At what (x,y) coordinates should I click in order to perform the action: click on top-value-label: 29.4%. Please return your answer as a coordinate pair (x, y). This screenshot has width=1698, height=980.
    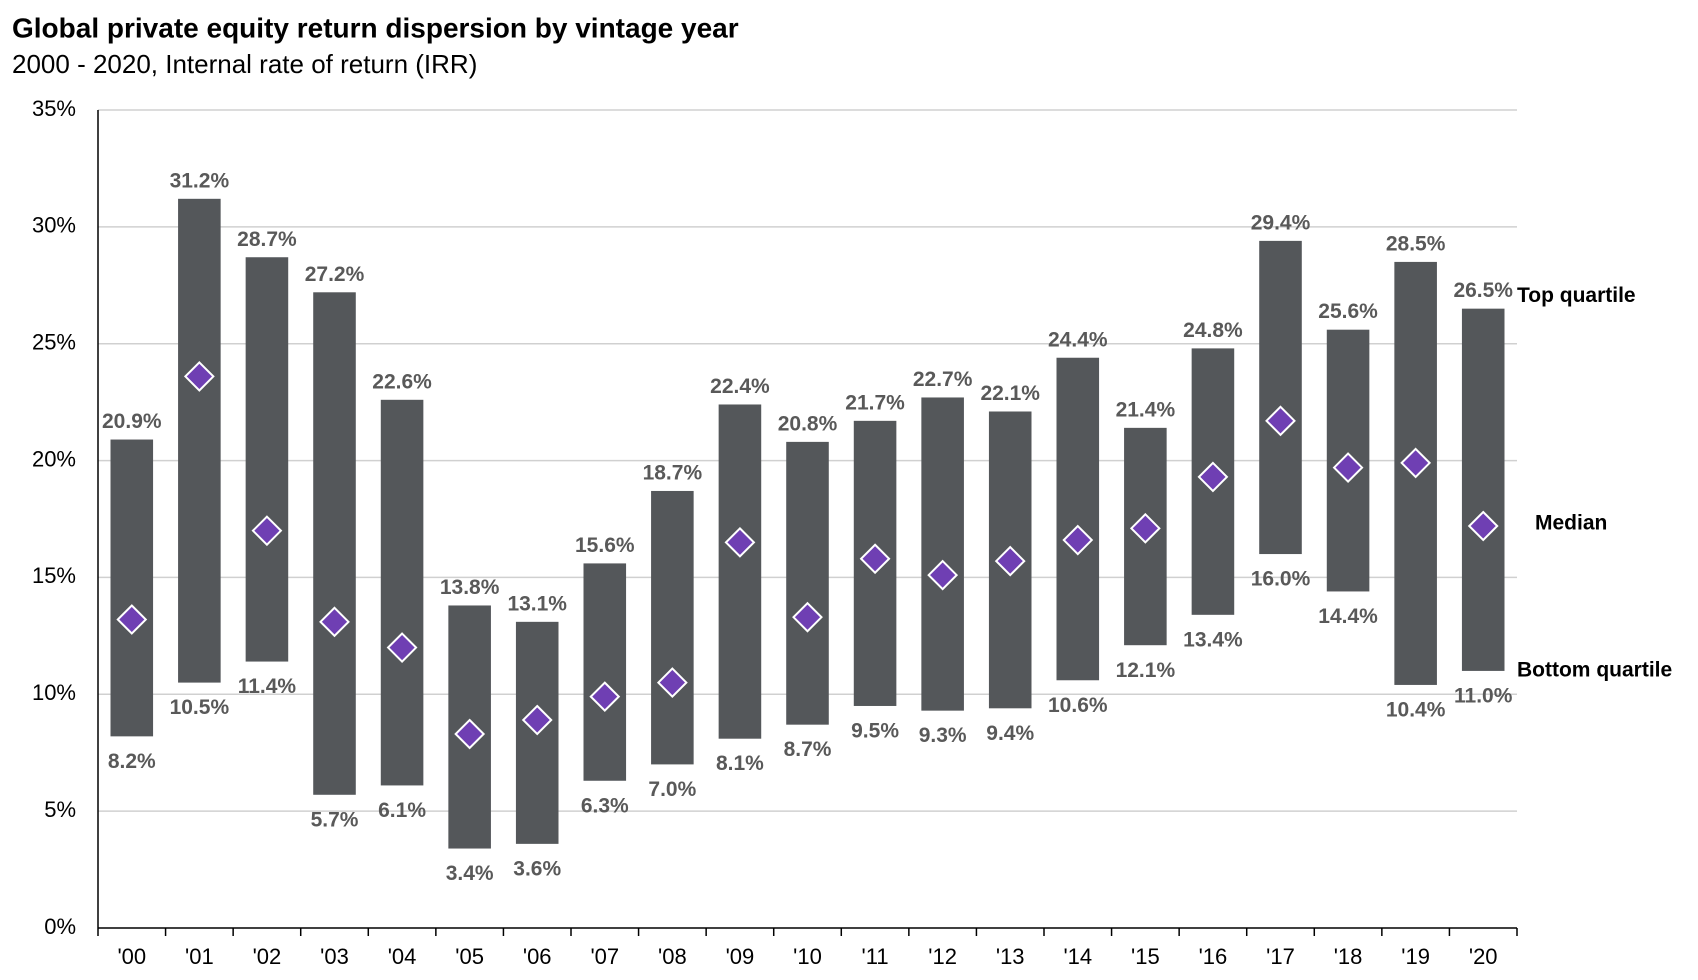
    Looking at the image, I should click on (1281, 222).